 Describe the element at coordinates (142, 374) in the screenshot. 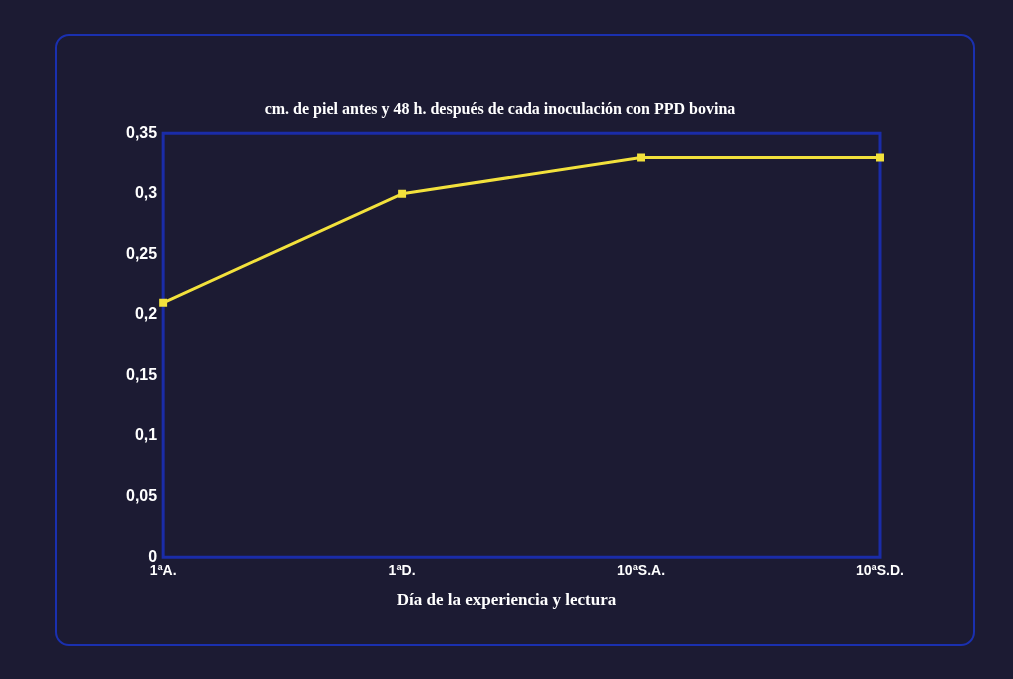

I see `y-tick-label: 0,15` at that location.